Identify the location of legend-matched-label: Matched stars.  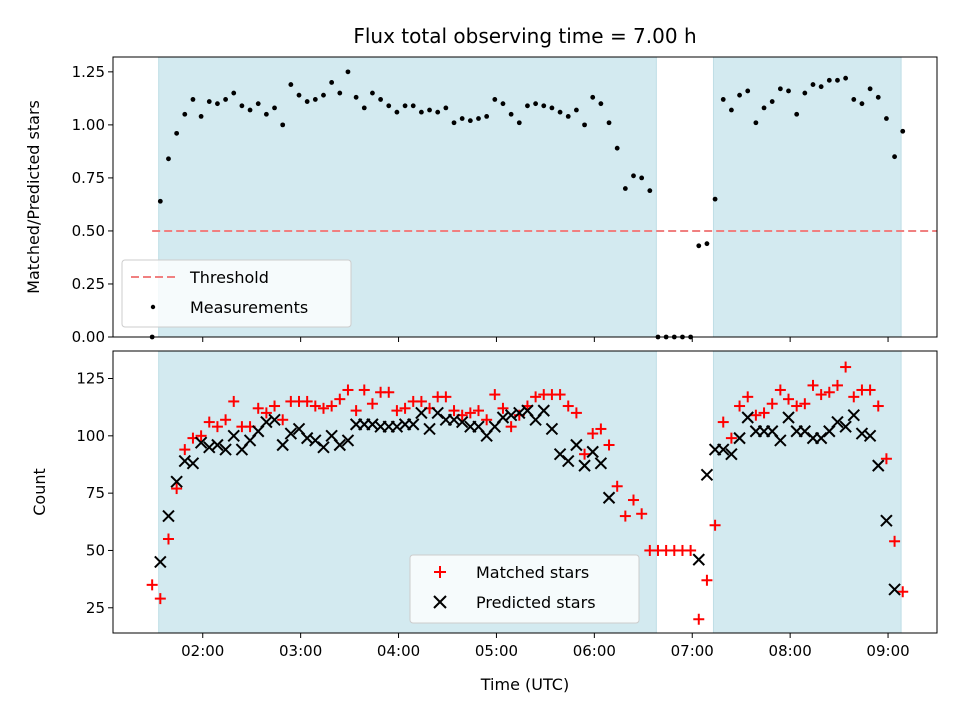
(532, 572).